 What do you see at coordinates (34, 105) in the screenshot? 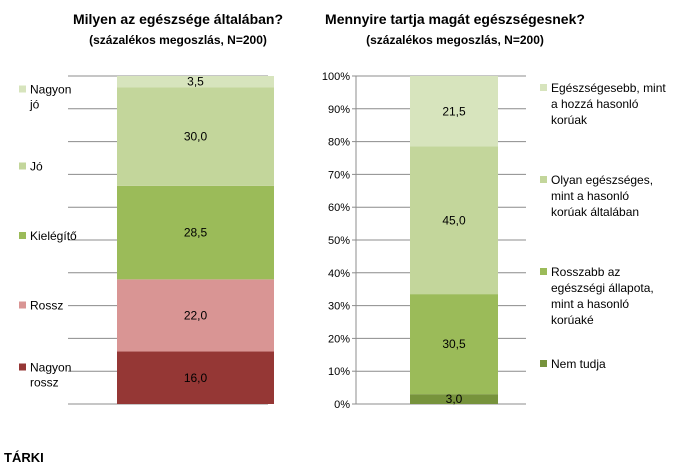
I see `legend-label-line: jó` at bounding box center [34, 105].